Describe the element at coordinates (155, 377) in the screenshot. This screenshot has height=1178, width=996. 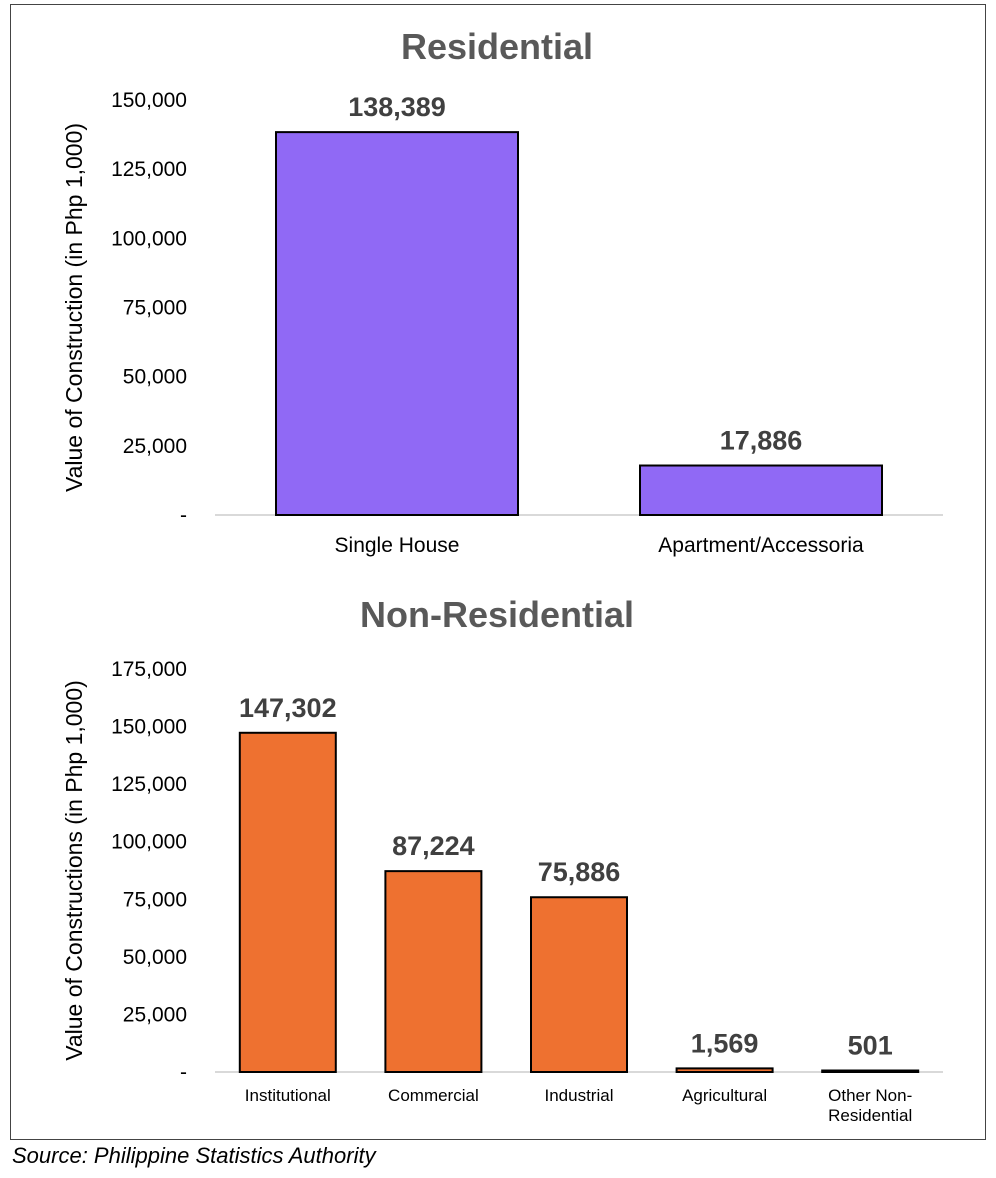
I see `residential-y-tick-label: 50,000` at that location.